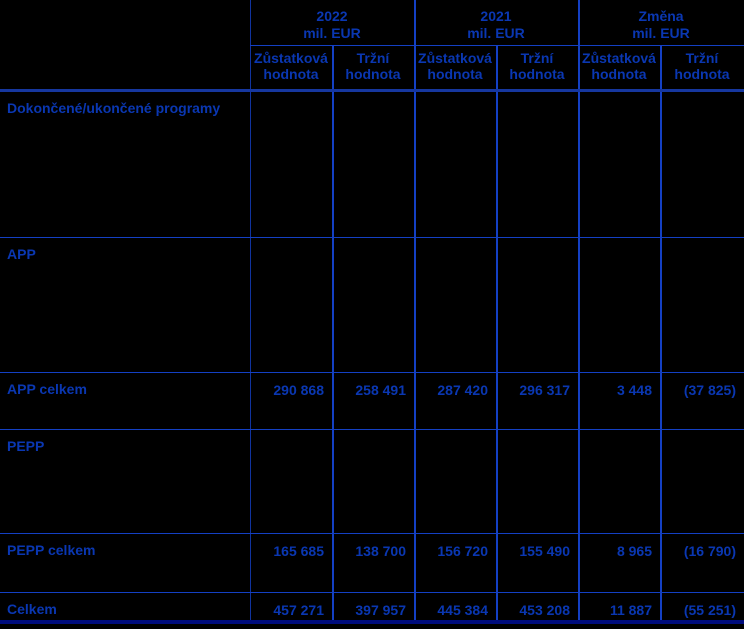 This screenshot has width=744, height=629. I want to click on cell-value: 397 957, so click(380, 610).